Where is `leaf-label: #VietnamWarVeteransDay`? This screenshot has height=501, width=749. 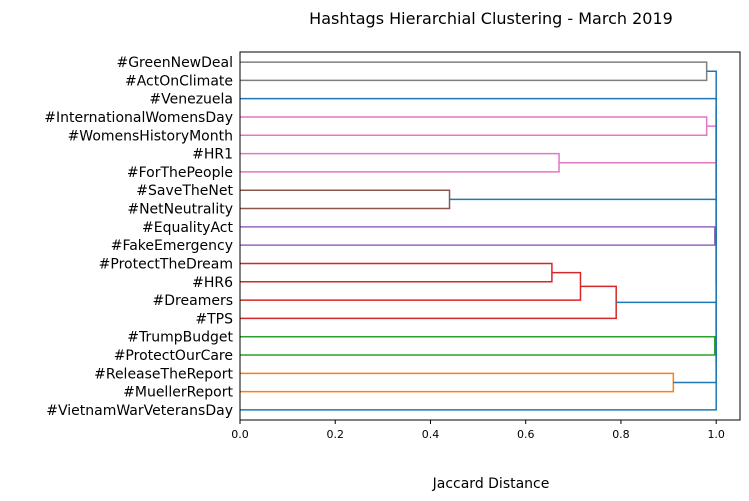 leaf-label: #VietnamWarVeteransDay is located at coordinates (139, 411).